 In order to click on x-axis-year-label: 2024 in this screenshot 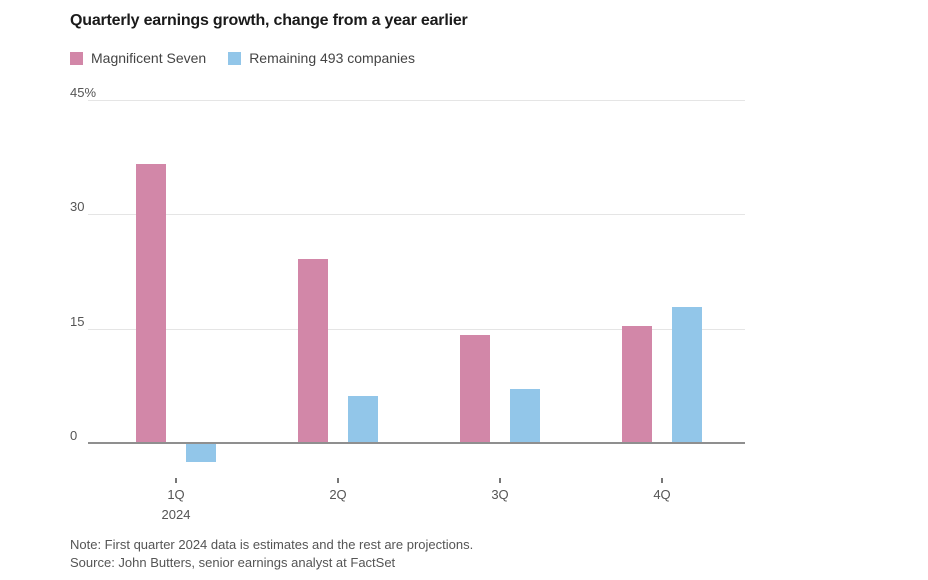, I will do `click(176, 514)`.